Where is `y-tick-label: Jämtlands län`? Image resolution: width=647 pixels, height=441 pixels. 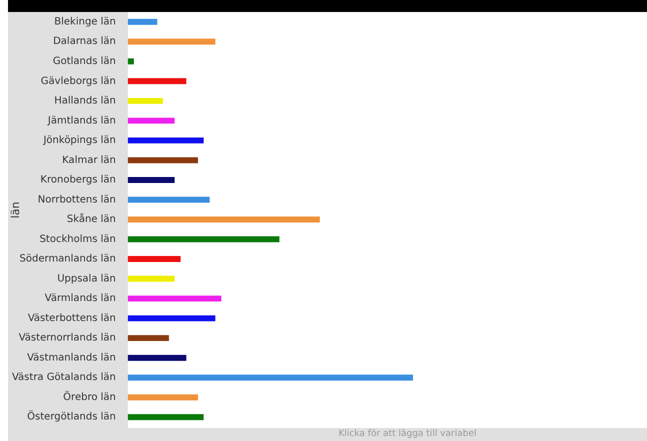
y-tick-label: Jämtlands län is located at coordinates (81, 120).